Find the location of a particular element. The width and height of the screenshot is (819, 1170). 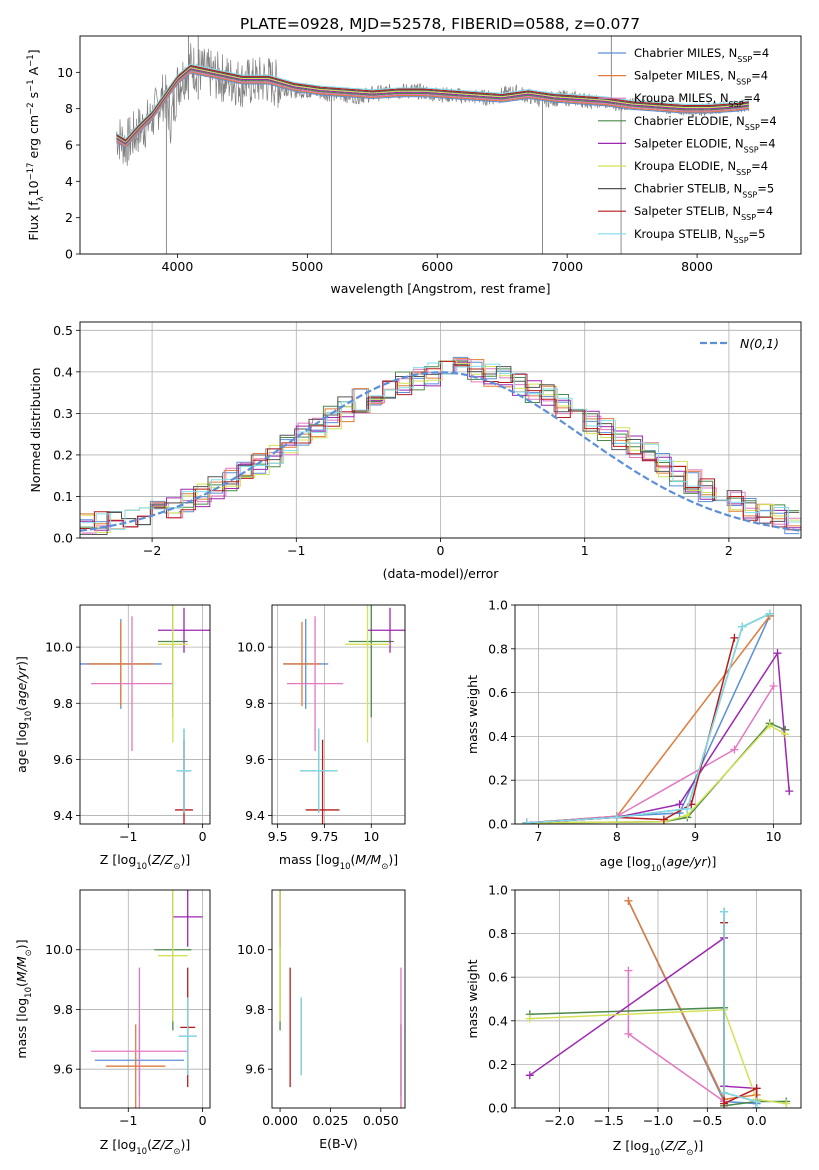

mass-vs-age-xtick-label: 9.5 is located at coordinates (278, 836).